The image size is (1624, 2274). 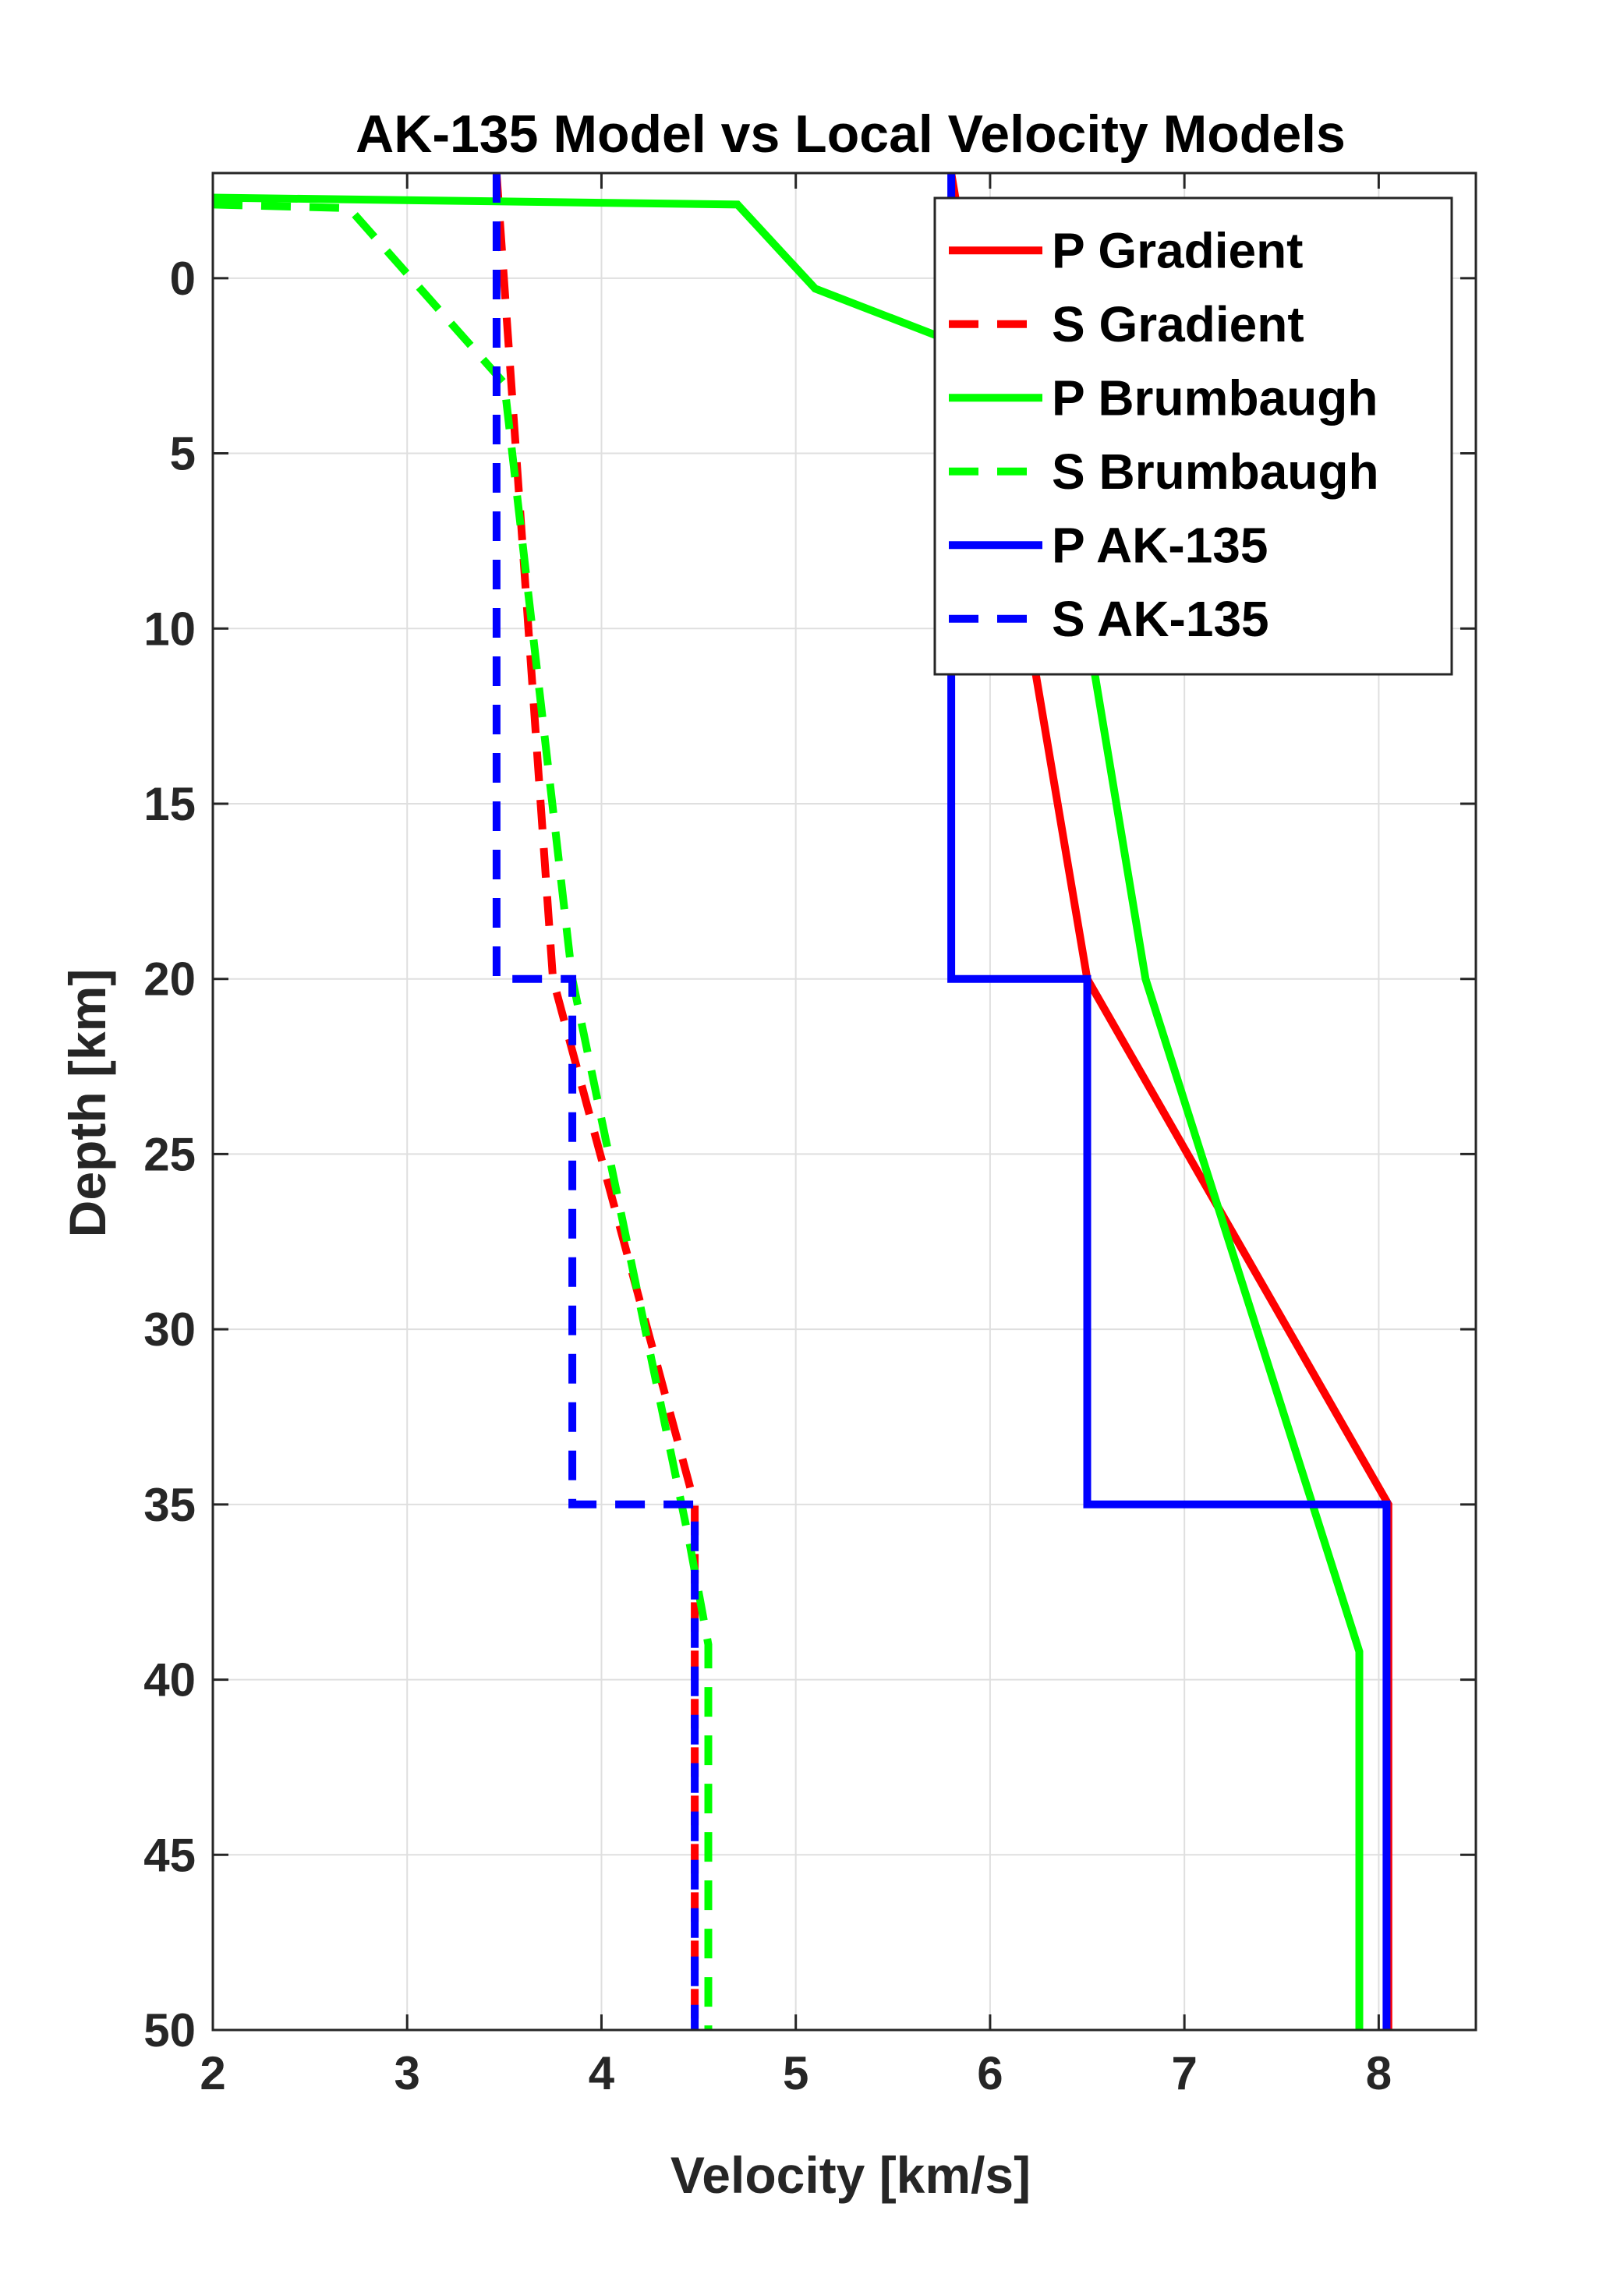 I want to click on x-tick-label: 2, so click(x=213, y=2073).